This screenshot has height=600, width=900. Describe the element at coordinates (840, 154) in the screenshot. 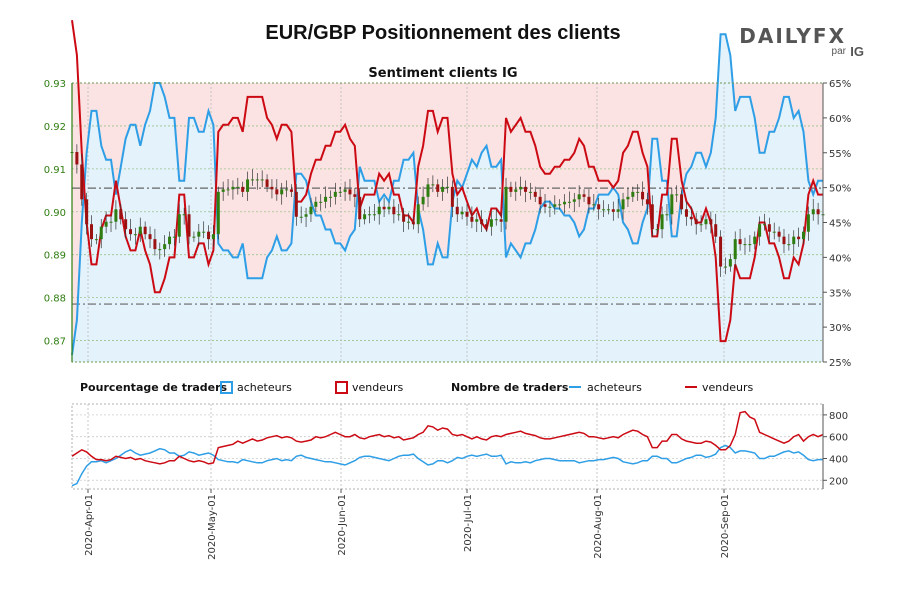

I see `pct-tick-label: 55%` at that location.